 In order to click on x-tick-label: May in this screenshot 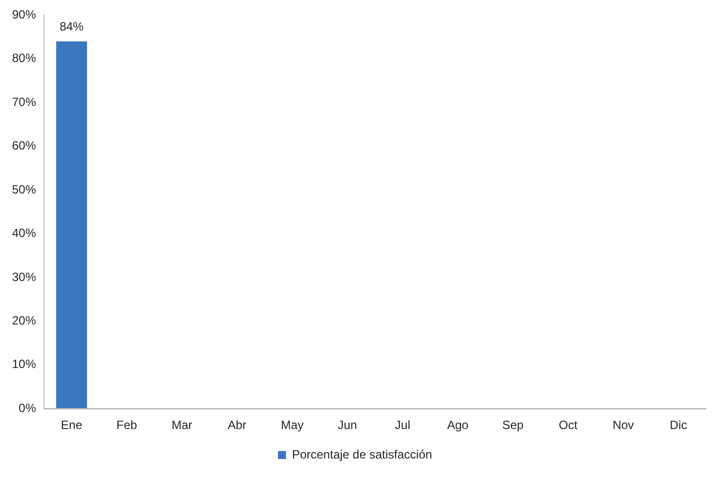, I will do `click(292, 425)`.